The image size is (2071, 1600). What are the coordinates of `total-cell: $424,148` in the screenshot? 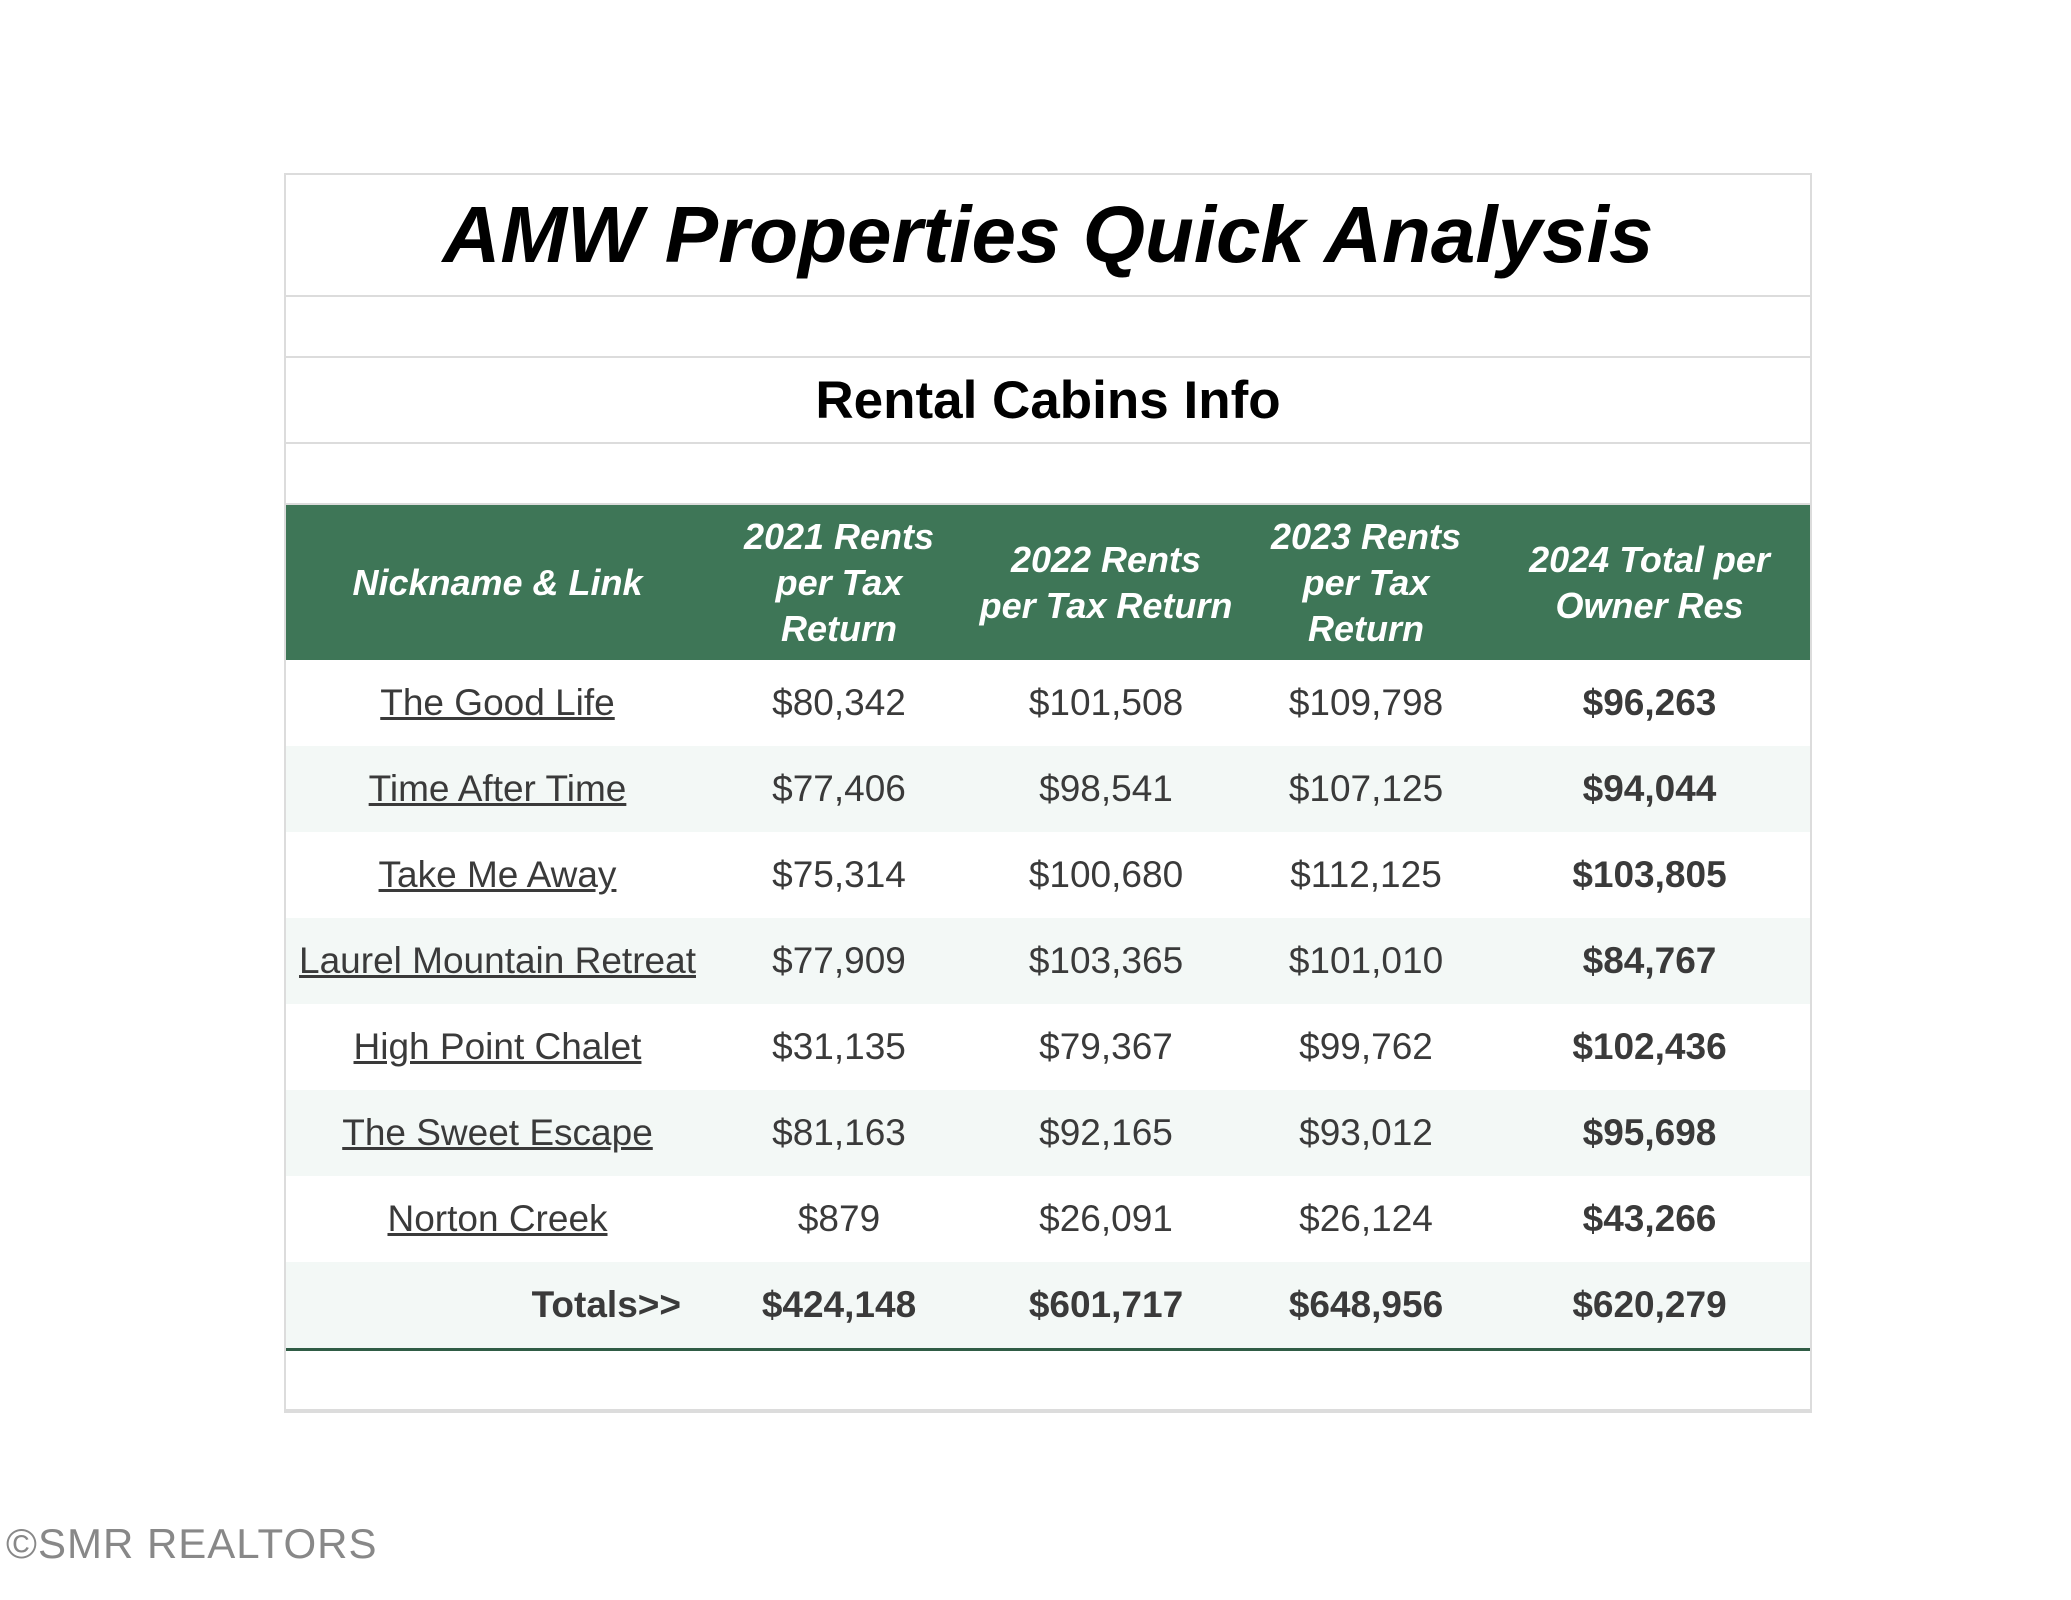 It's located at (839, 1306).